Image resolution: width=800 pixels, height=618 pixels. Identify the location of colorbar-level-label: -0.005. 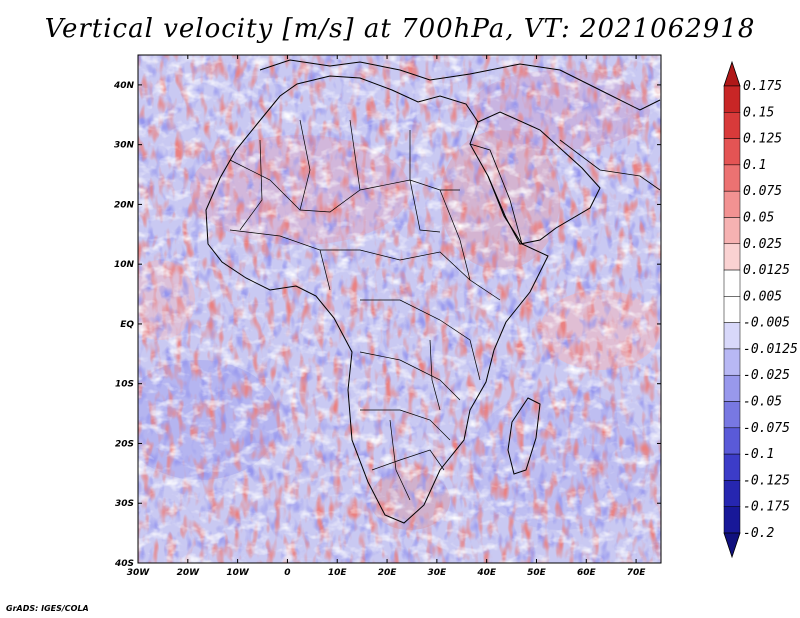
(766, 323).